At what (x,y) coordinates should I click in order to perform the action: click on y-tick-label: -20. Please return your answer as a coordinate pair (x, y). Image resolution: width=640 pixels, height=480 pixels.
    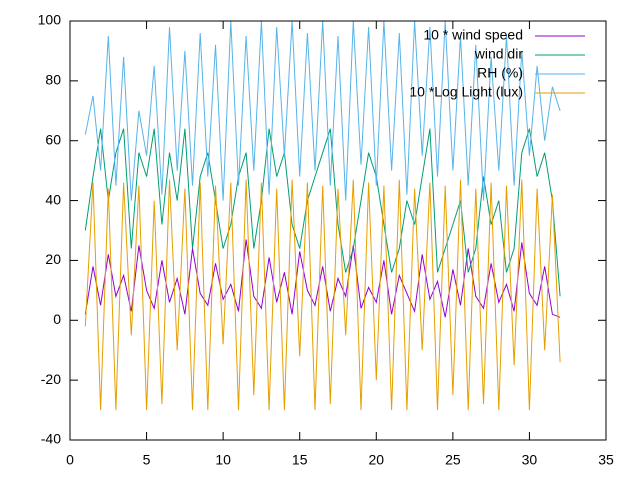
    Looking at the image, I should click on (51, 379).